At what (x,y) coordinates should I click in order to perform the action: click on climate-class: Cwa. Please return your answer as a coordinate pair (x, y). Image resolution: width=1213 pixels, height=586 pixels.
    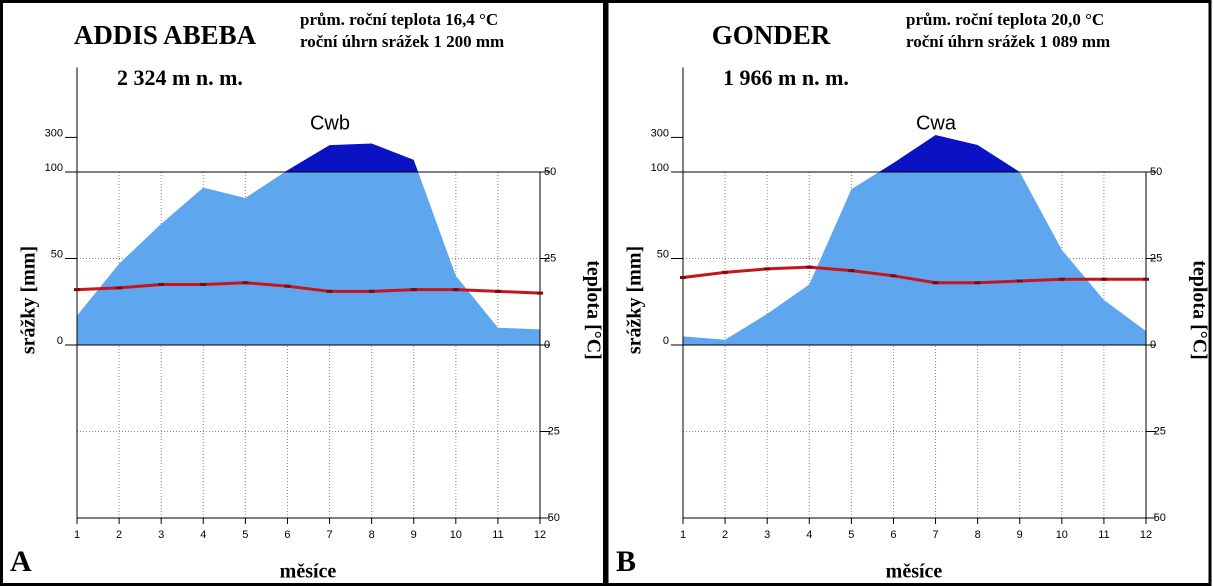
    Looking at the image, I should click on (936, 123).